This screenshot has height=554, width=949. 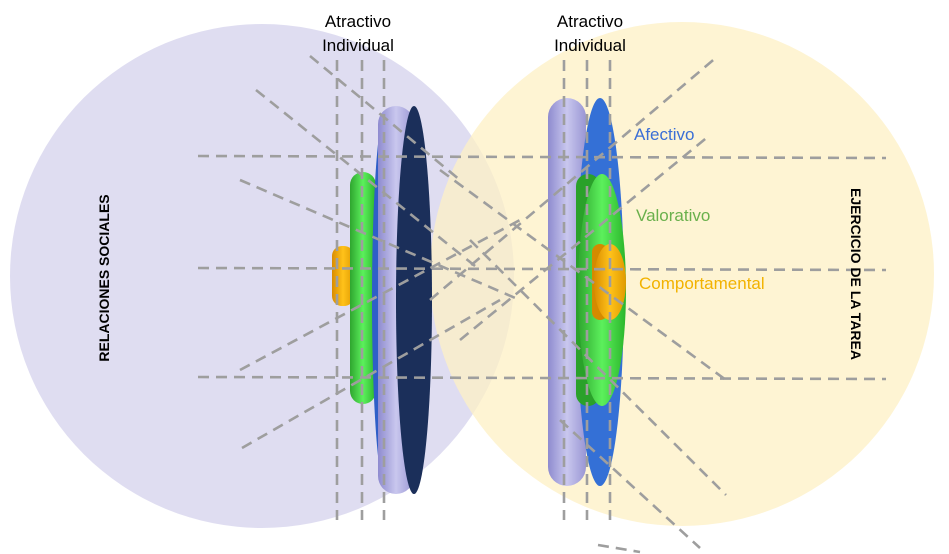 I want to click on right-top-label-line2: Individual, so click(x=590, y=45).